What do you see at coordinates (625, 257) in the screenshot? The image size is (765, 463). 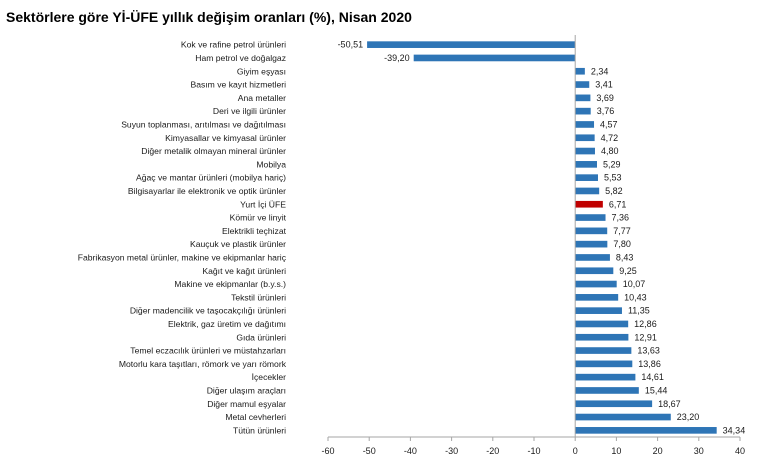 I see `data-label: 8,43` at bounding box center [625, 257].